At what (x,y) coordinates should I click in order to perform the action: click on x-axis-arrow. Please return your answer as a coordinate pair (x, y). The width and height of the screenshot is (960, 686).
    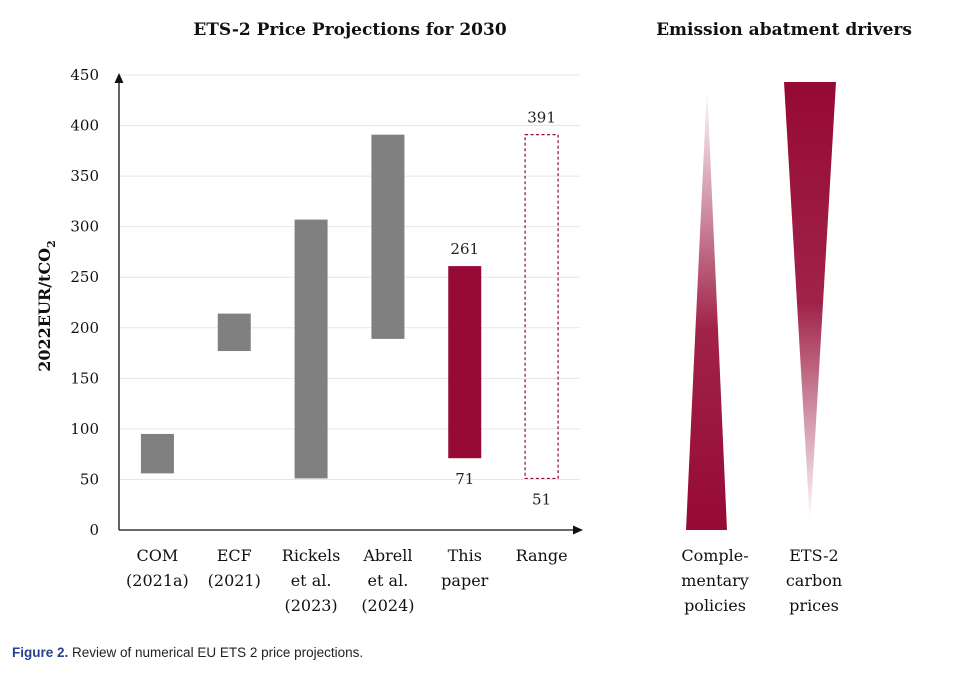
    Looking at the image, I should click on (578, 530).